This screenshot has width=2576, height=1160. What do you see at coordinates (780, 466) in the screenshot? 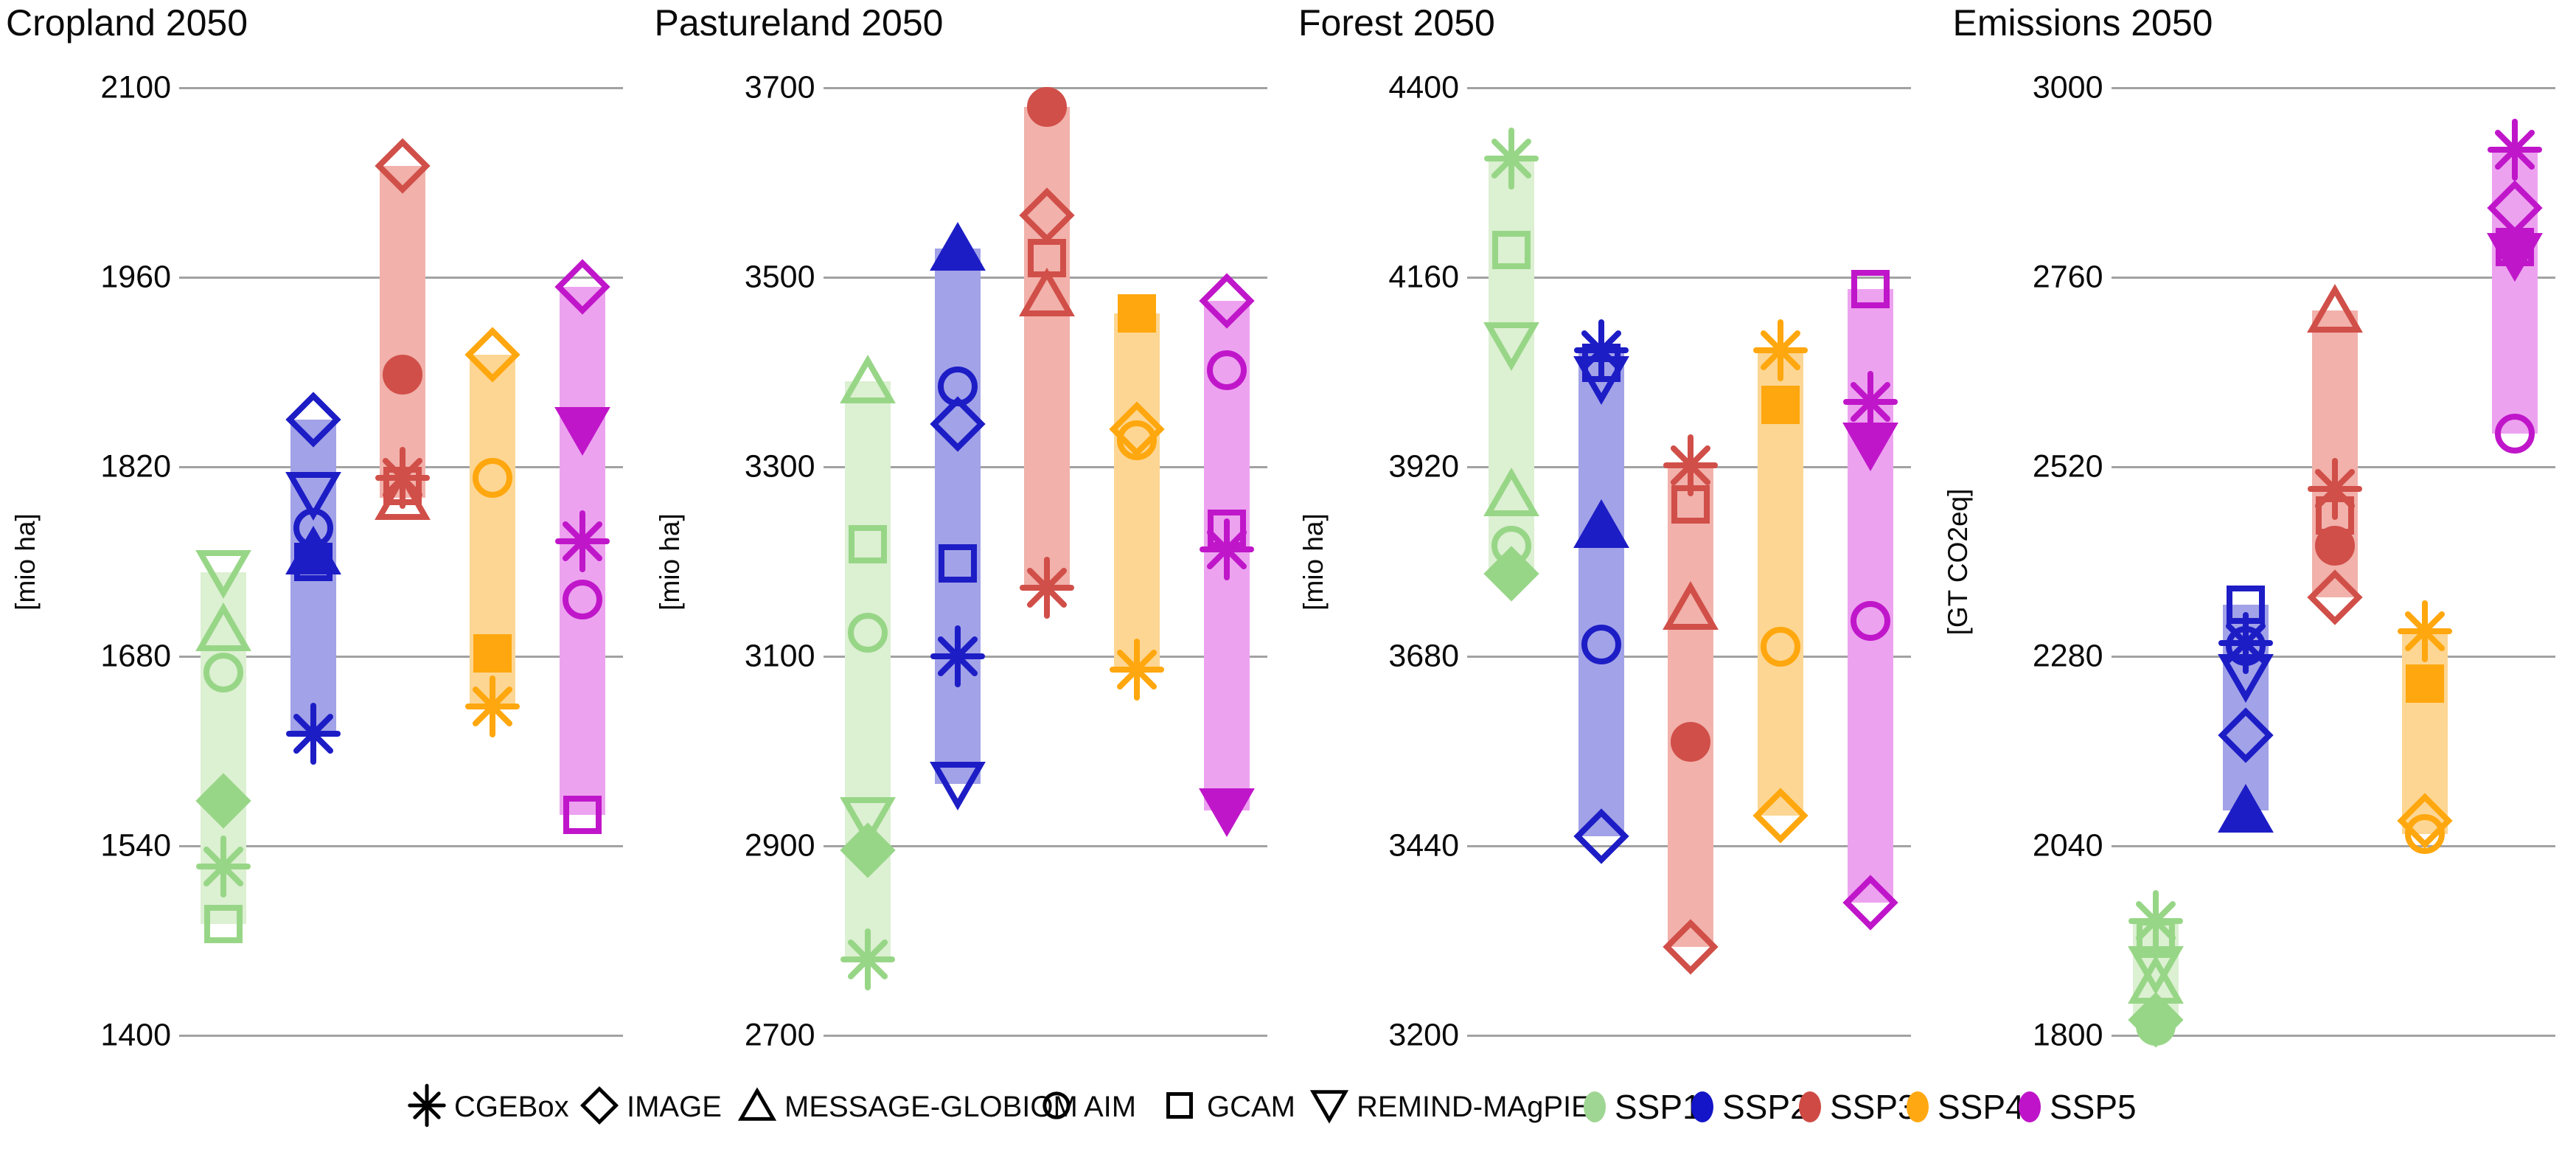
I see `y-tick-label: 3300` at bounding box center [780, 466].